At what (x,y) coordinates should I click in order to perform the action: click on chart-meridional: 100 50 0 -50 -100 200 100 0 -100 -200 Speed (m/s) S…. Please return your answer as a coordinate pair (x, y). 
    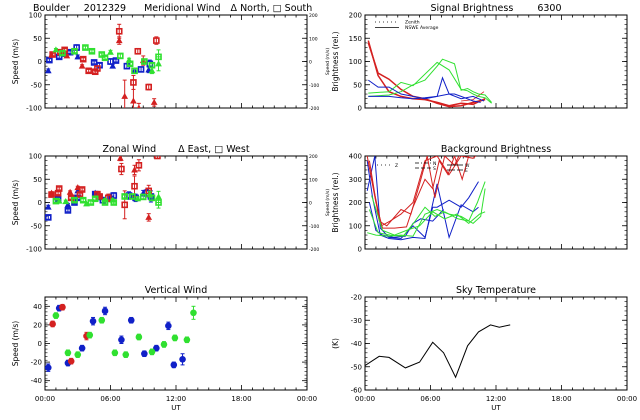
    Looking at the image, I should click on (171, 58).